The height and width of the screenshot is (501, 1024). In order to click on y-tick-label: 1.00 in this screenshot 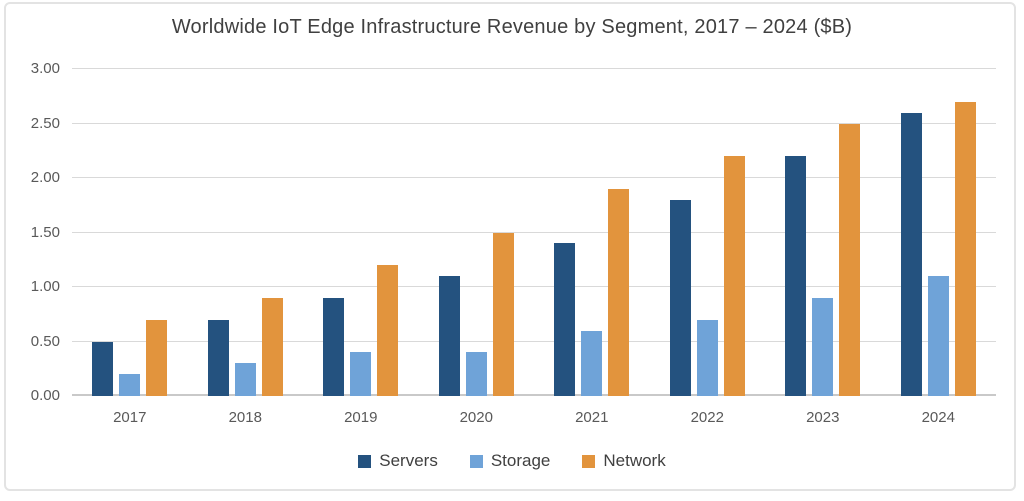, I will do `click(45, 287)`.